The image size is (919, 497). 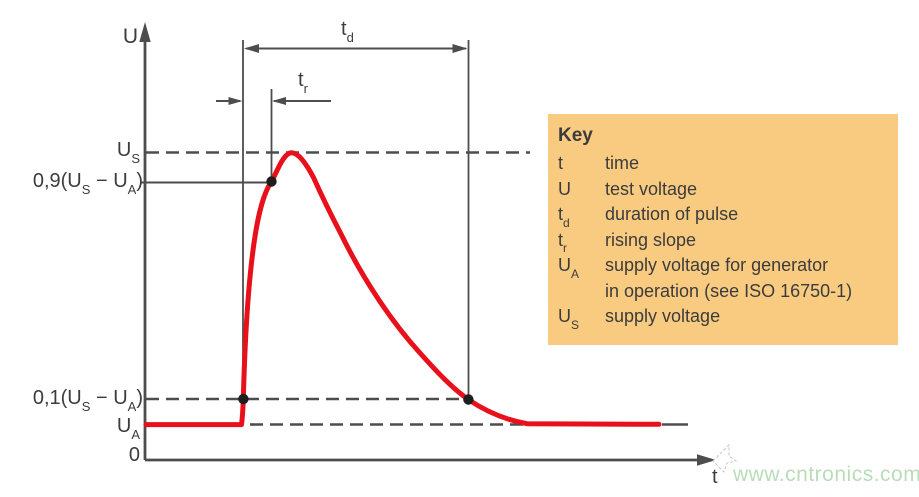 I want to click on key-row-duration: td duration of pulse, so click(x=723, y=216).